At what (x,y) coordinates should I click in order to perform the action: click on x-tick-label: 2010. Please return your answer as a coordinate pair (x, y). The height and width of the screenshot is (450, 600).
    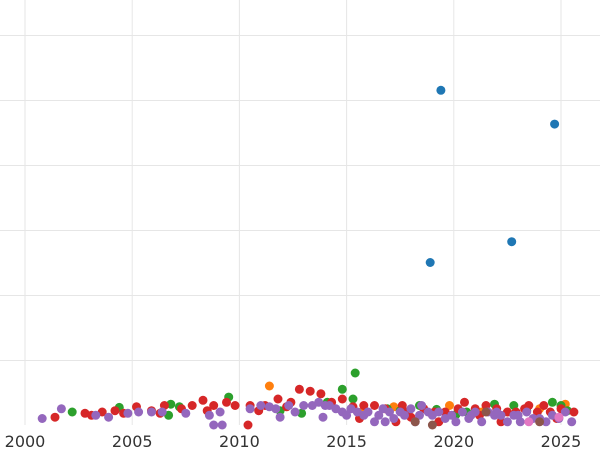
    Looking at the image, I should click on (239, 441).